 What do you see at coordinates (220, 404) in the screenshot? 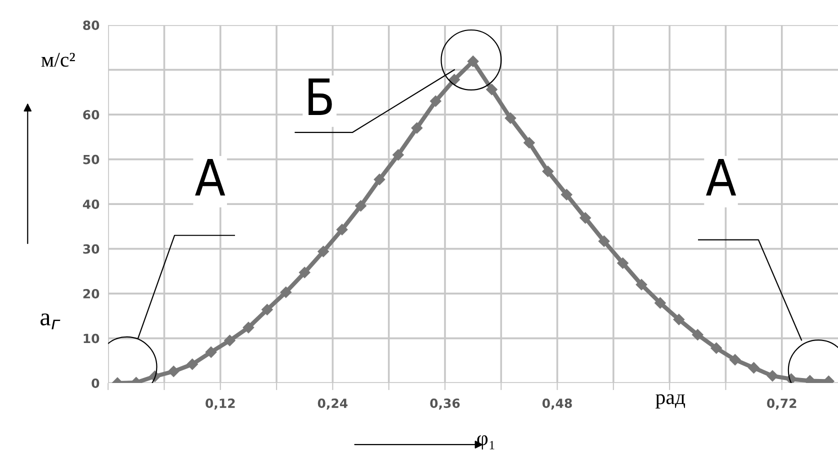
I see `x-tick-label: 0,12` at bounding box center [220, 404].